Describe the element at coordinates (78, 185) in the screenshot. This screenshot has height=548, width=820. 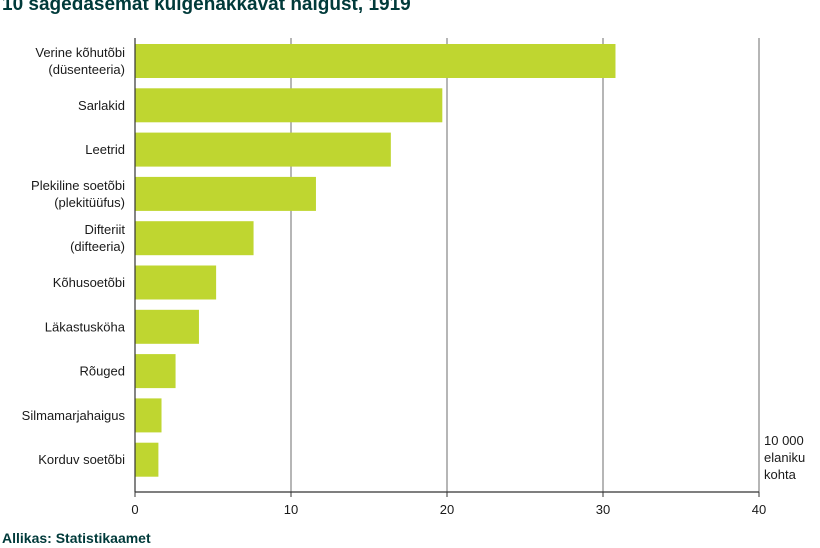
I see `category-label: Plekiline soetõbi` at that location.